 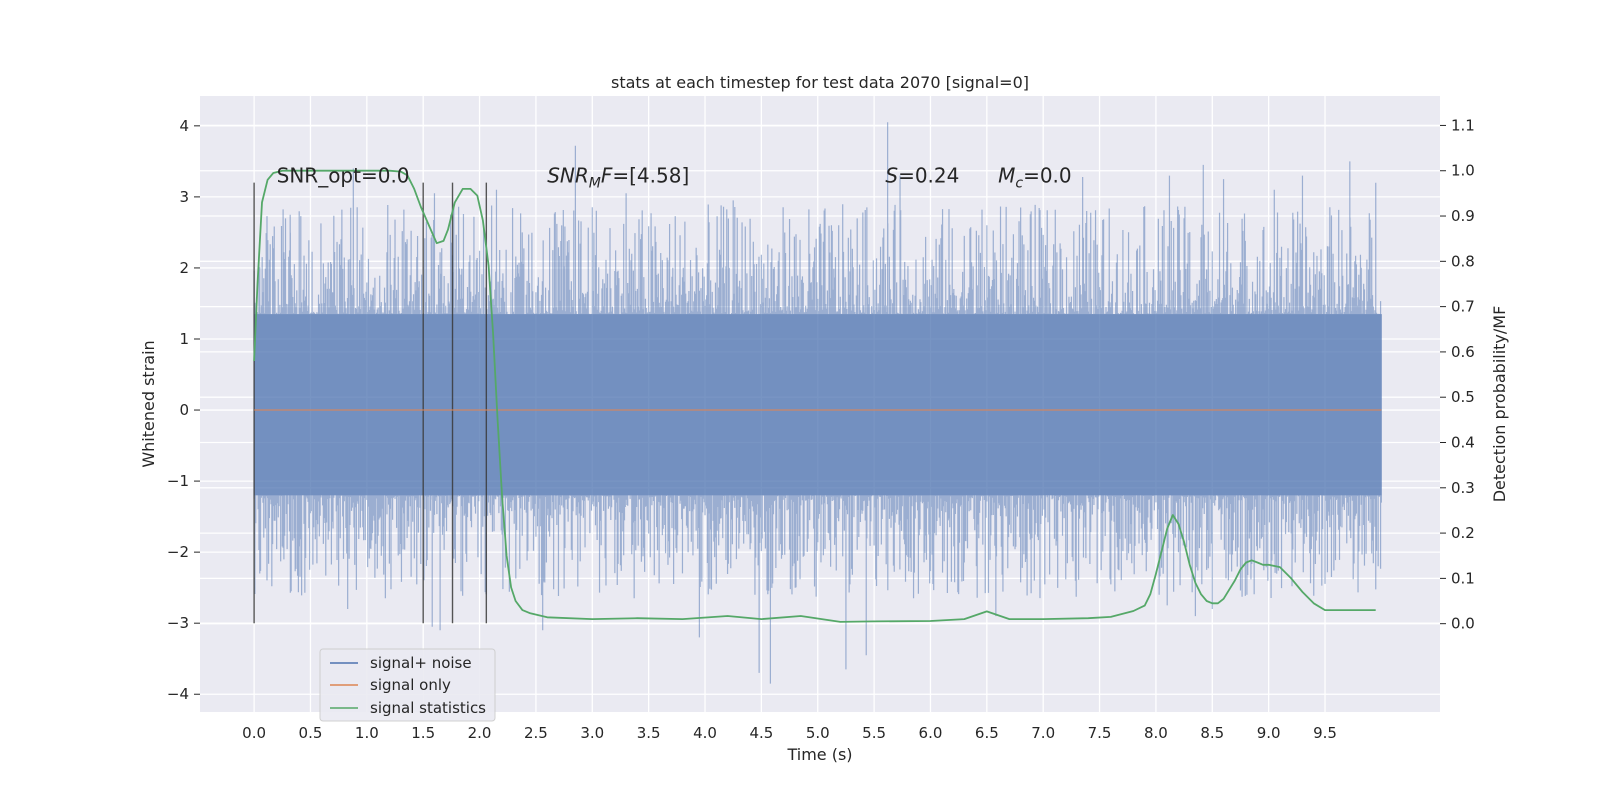 I want to click on x-tick-label: 1.0, so click(x=367, y=733).